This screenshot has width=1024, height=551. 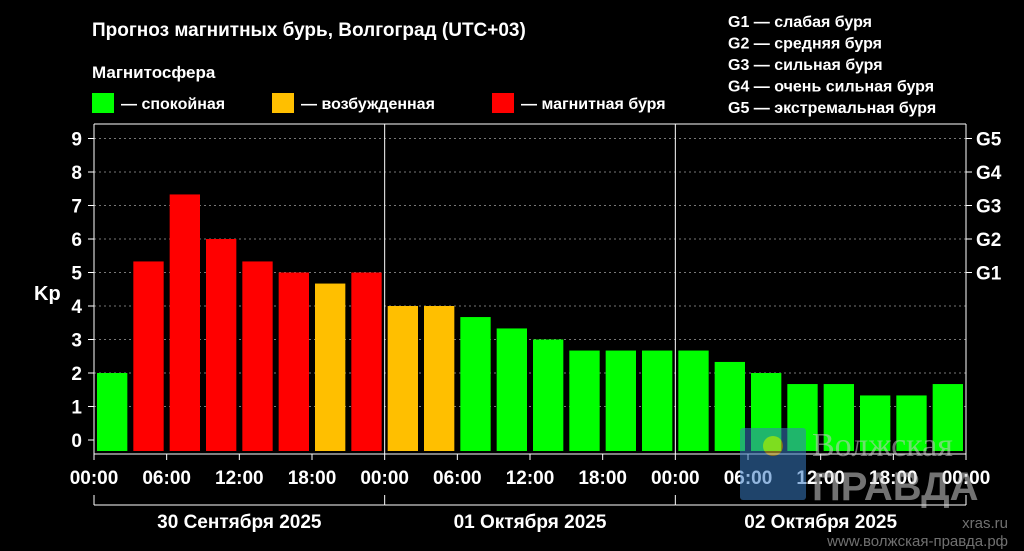 What do you see at coordinates (154, 72) in the screenshot?
I see `legend-title: Магнитосфера` at bounding box center [154, 72].